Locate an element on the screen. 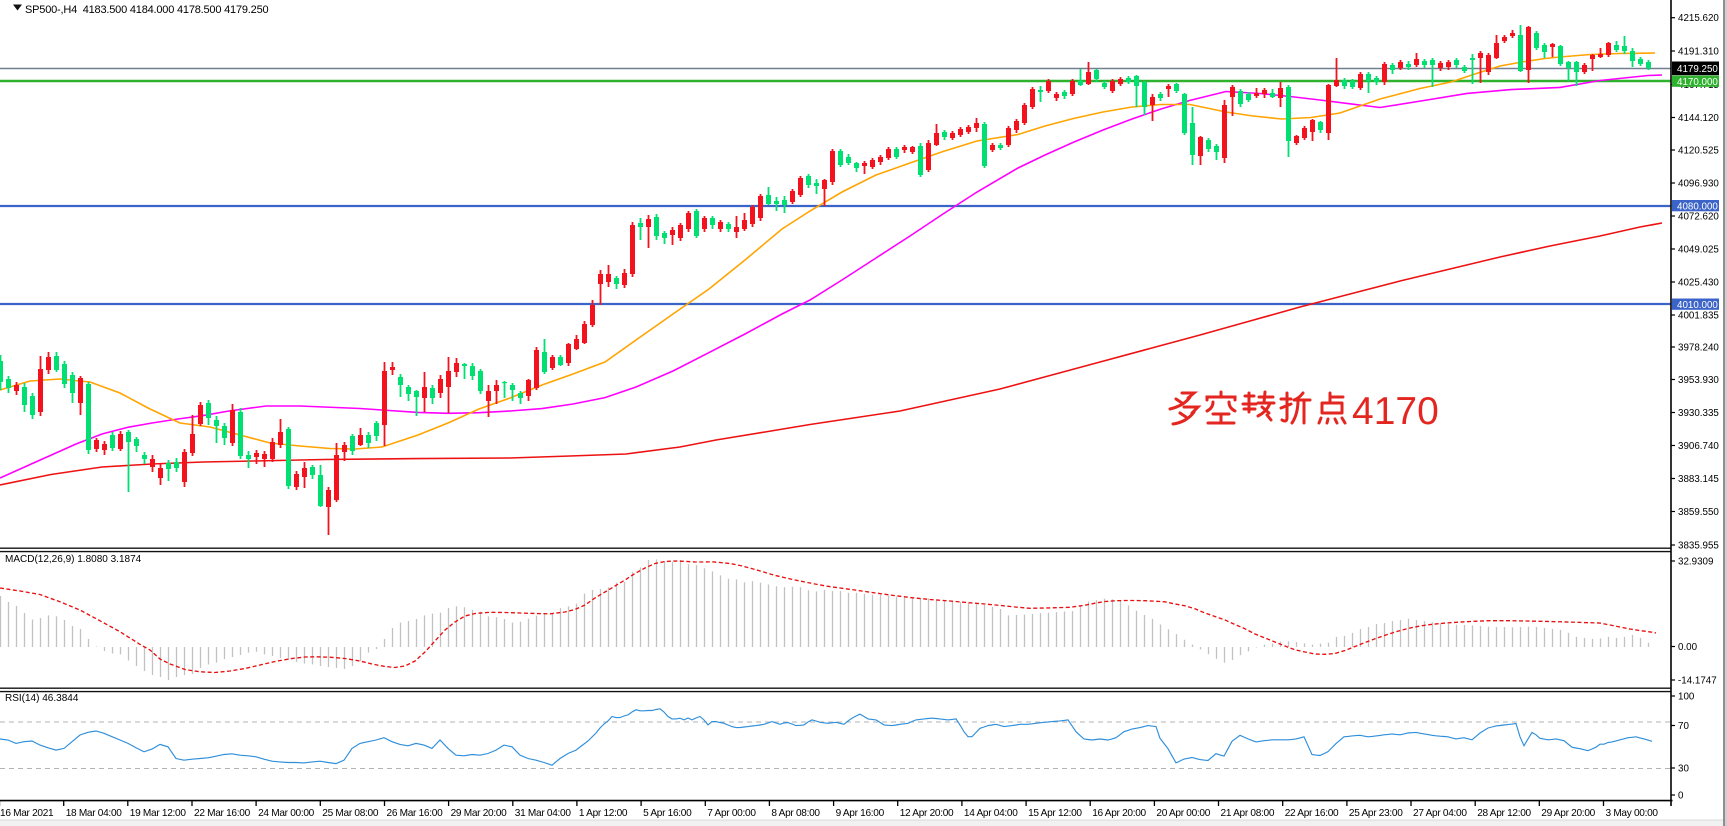 The image size is (1727, 826). svg-text: 29 Mar 20:00 is located at coordinates (479, 813).